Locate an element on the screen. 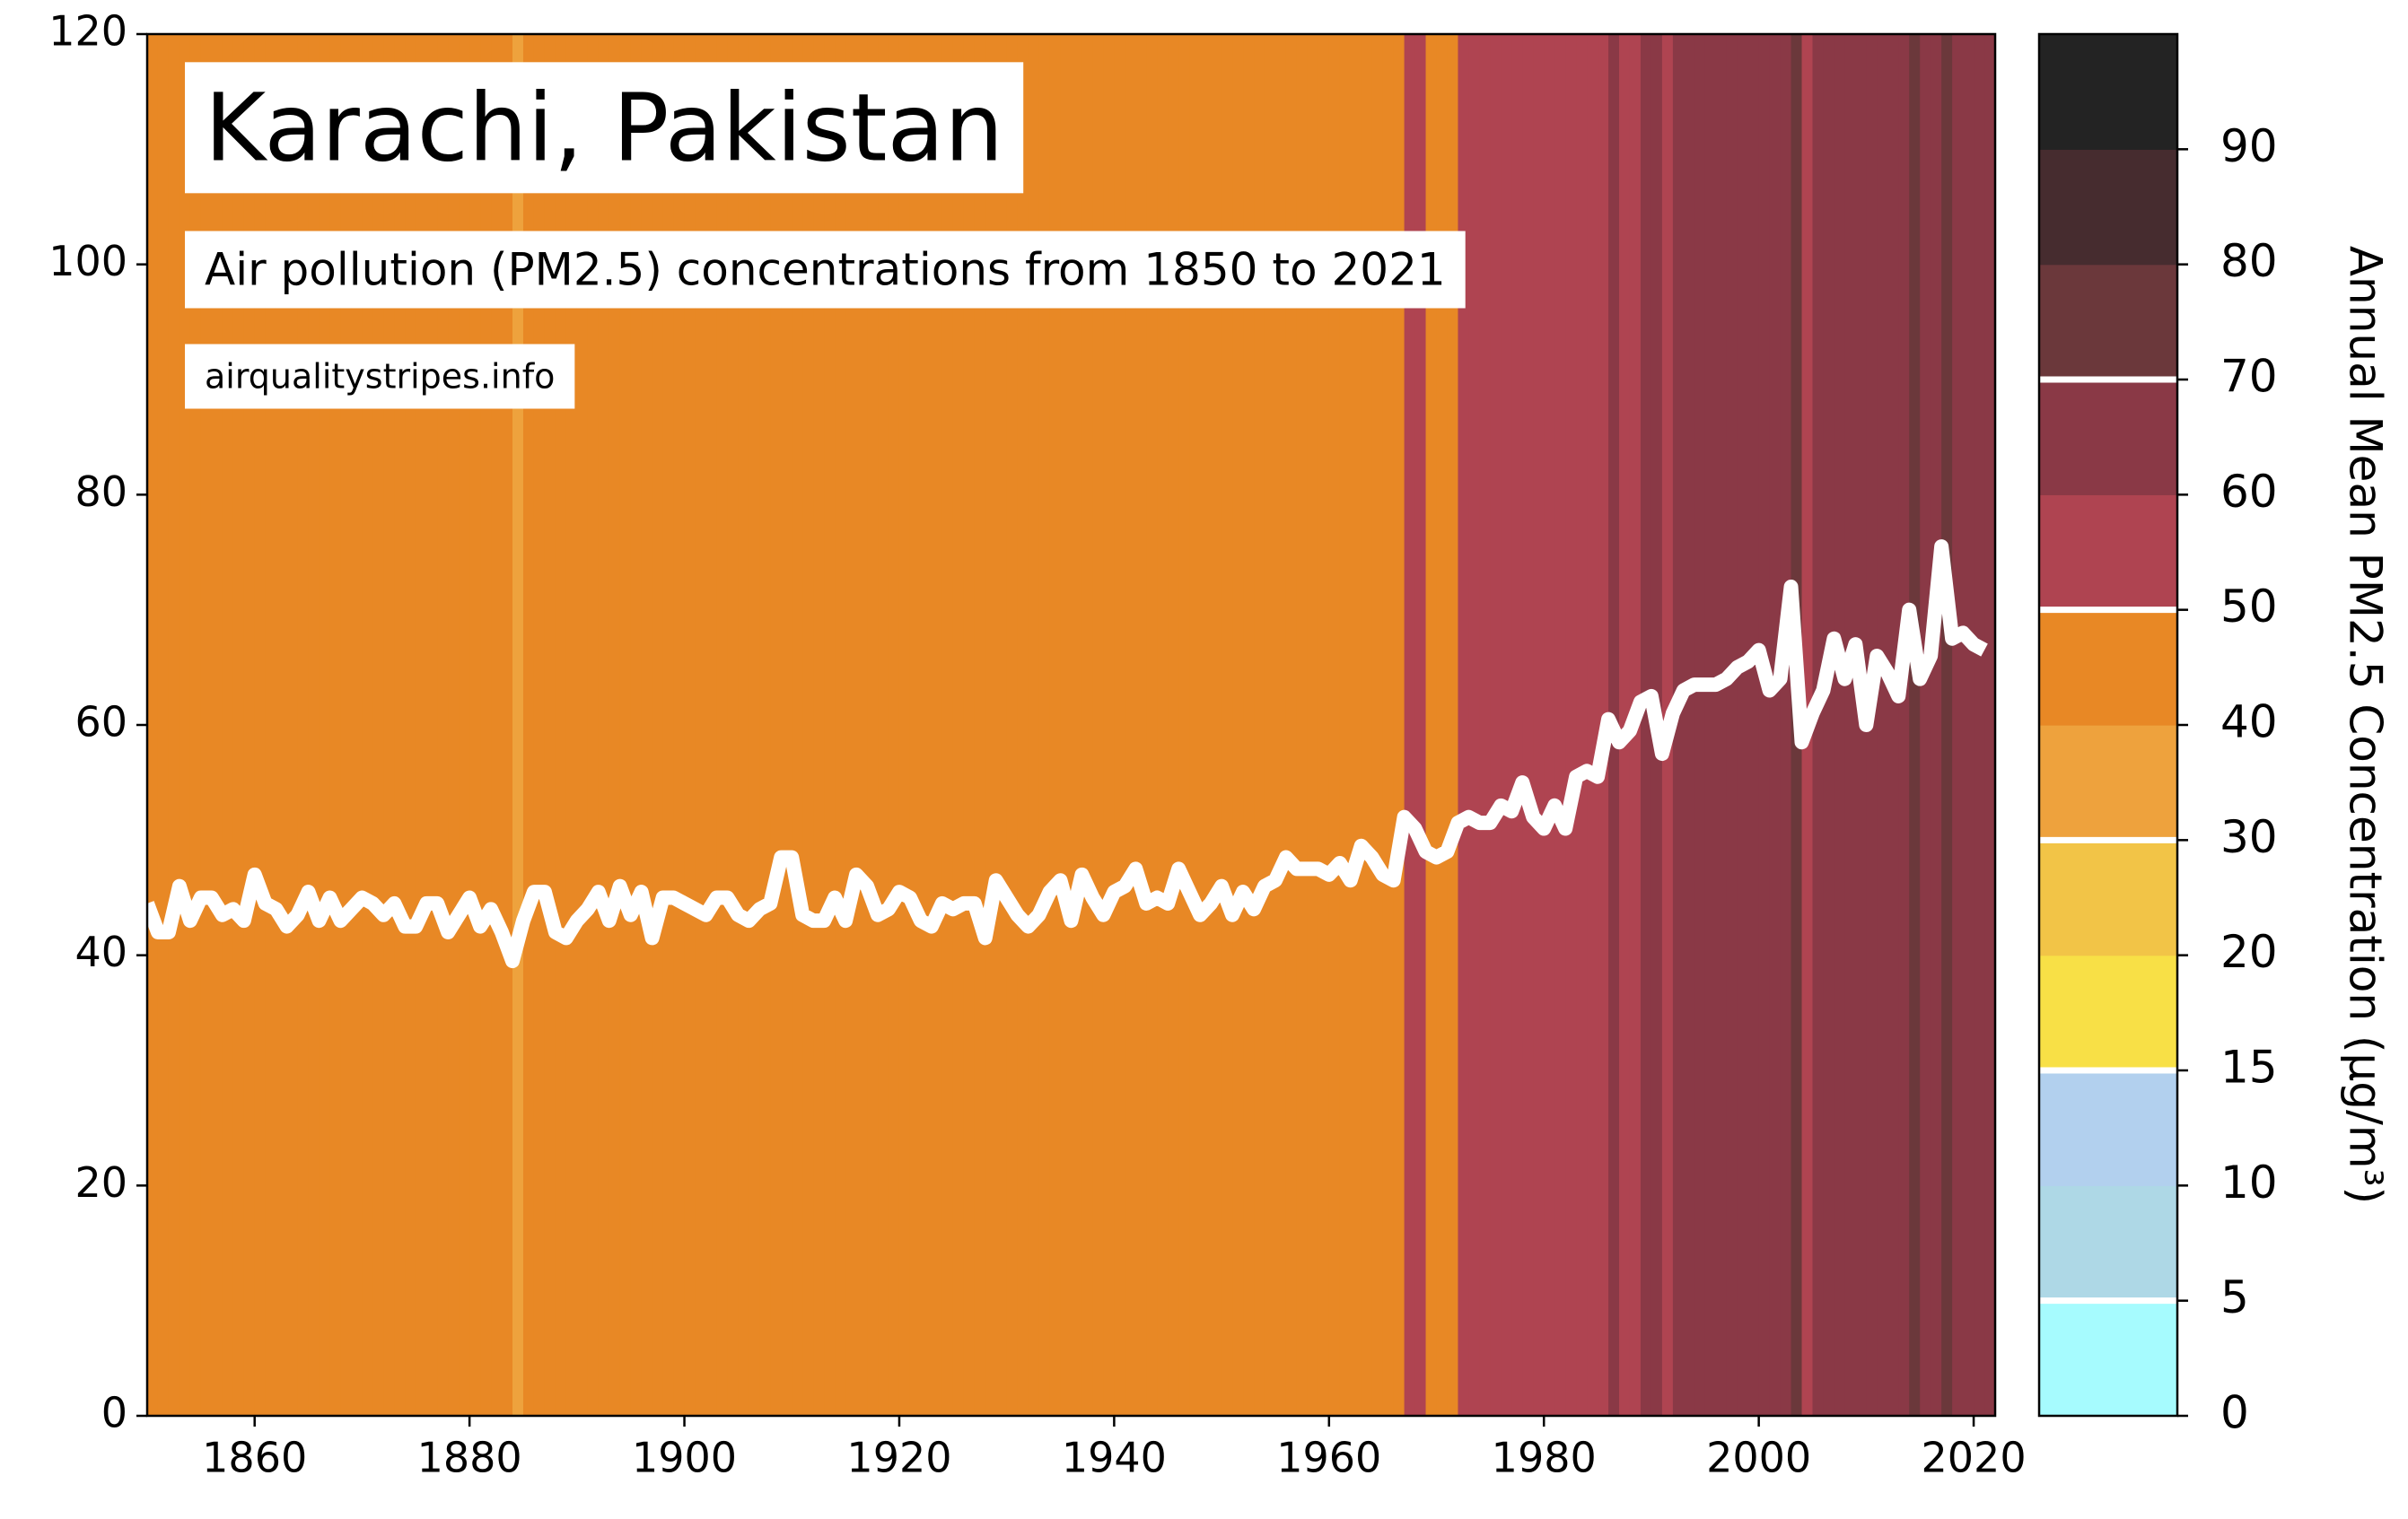  colorbar-tick-label: 80 is located at coordinates (2249, 261).